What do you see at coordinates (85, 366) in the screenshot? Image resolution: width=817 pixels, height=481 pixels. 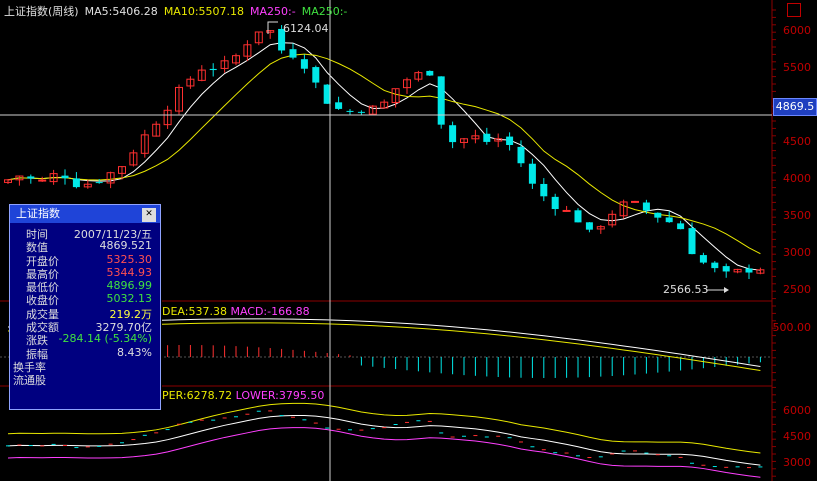 I see `popup-row: 换手率` at bounding box center [85, 366].